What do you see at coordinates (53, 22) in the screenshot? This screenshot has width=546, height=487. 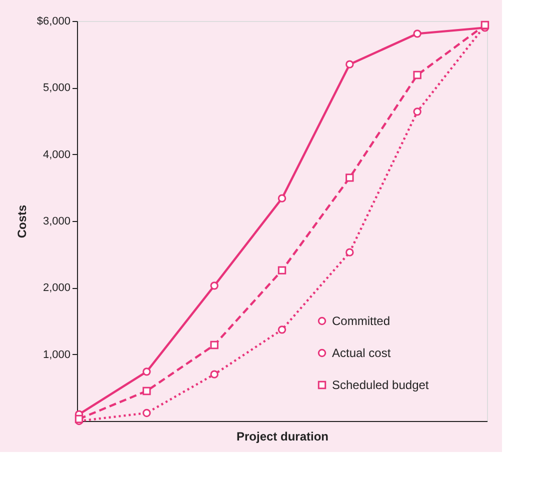 I see `y-tick-label: $6,000` at bounding box center [53, 22].